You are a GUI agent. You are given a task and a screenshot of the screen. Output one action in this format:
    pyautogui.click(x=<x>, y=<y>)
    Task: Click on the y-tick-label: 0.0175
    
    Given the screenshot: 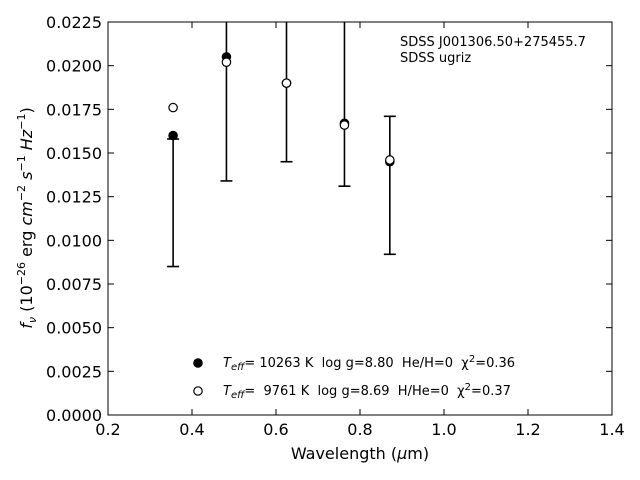 What is the action you would take?
    pyautogui.click(x=74, y=109)
    